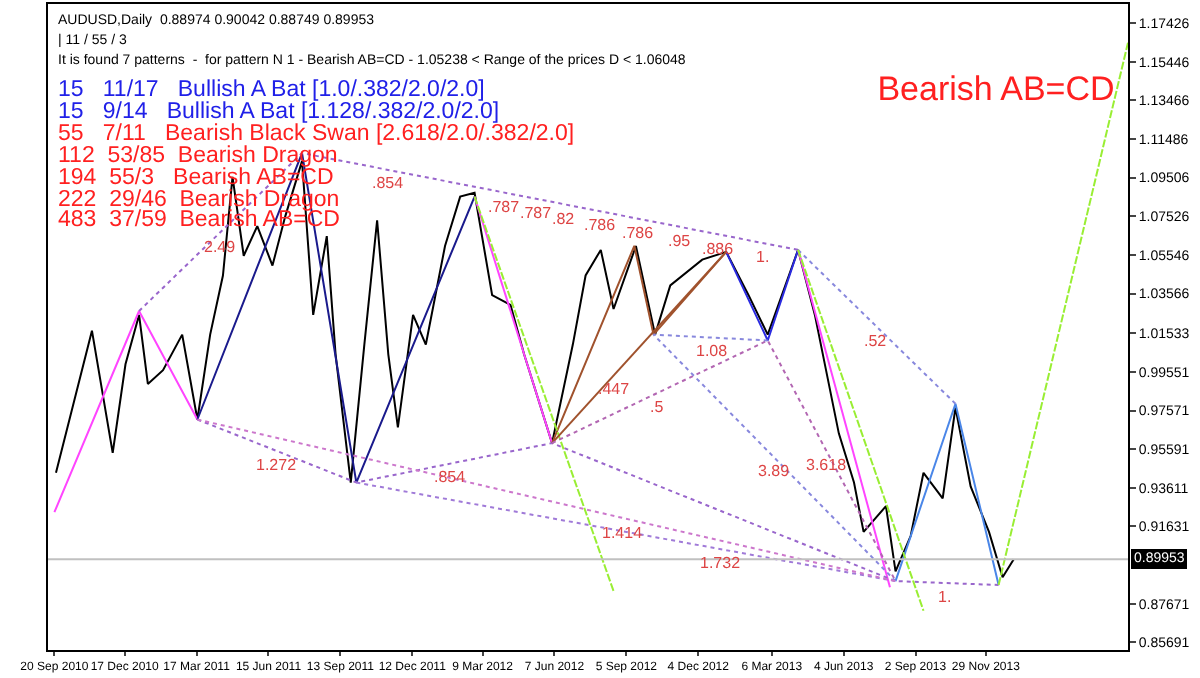 This screenshot has width=1200, height=678. Describe the element at coordinates (721, 563) in the screenshot. I see `annotation: 1.732` at that location.